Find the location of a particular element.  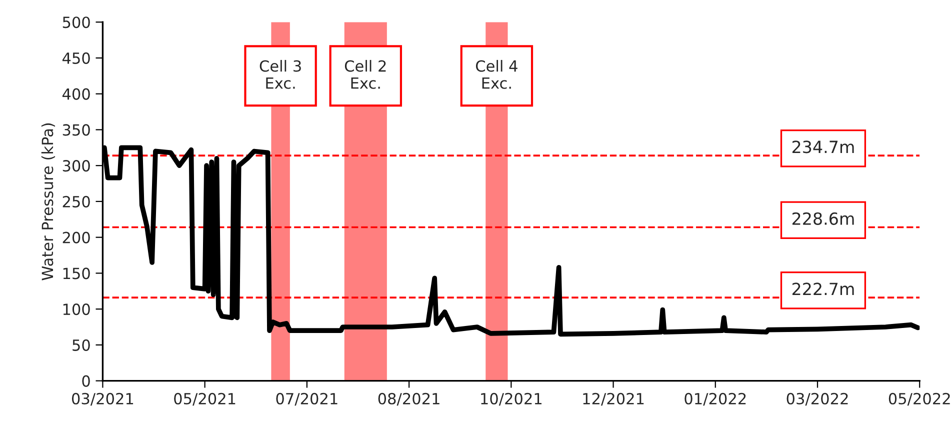

x-tick-label: 05/2022 is located at coordinates (919, 399).